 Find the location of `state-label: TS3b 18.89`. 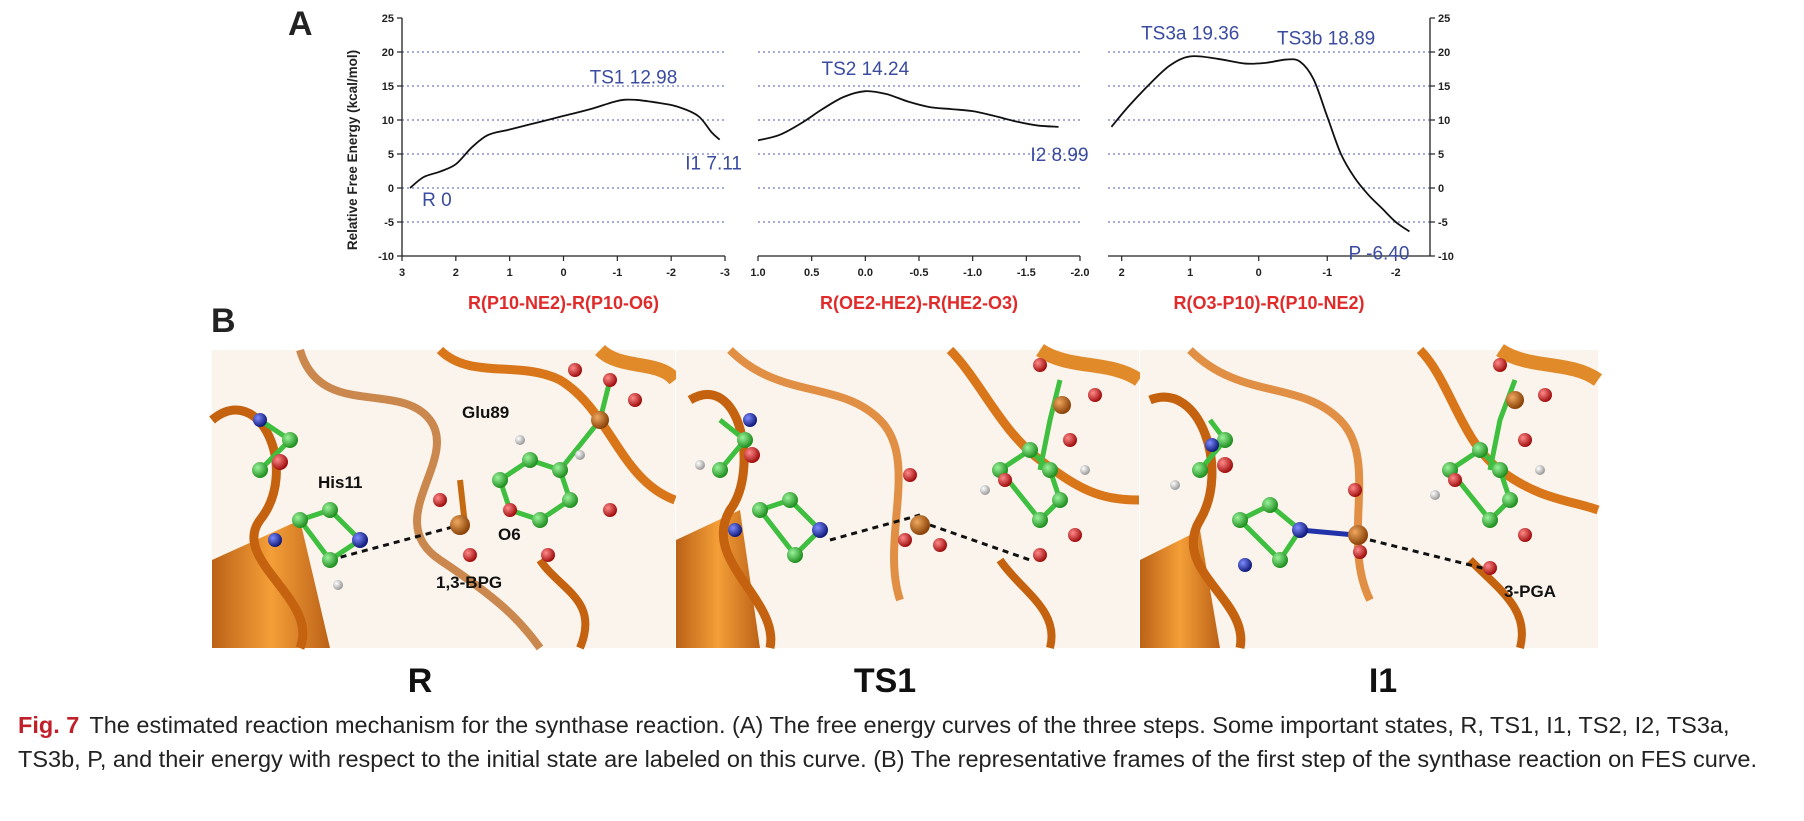

state-label: TS3b 18.89 is located at coordinates (1326, 39).